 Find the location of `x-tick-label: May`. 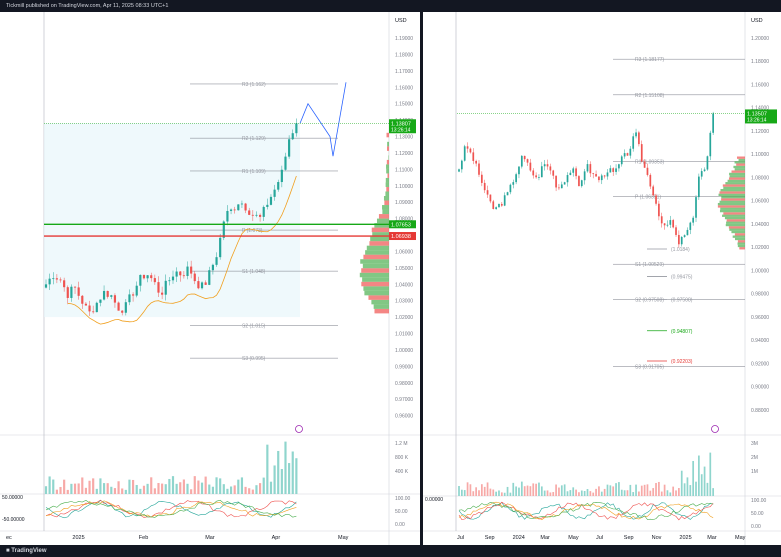

x-tick-label: May is located at coordinates (573, 538).